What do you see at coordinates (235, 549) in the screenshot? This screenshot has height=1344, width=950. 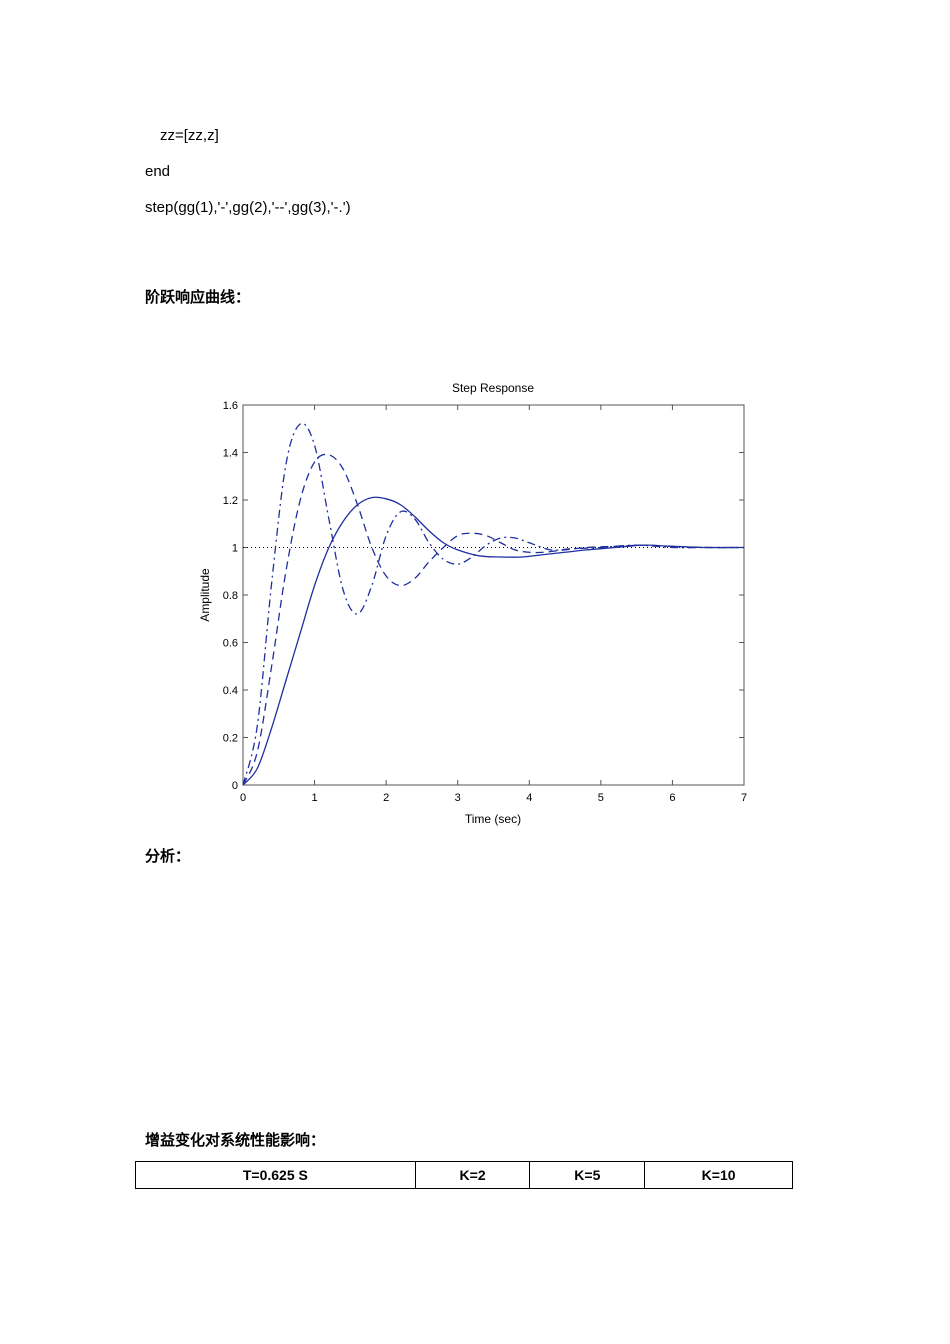 I see `y-tick-label: 1` at bounding box center [235, 549].